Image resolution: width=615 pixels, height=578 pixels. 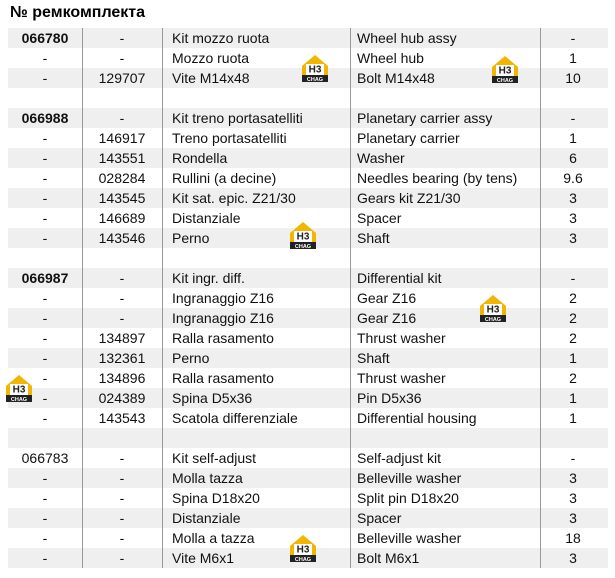 I want to click on table-cell: 143543, so click(x=122, y=418).